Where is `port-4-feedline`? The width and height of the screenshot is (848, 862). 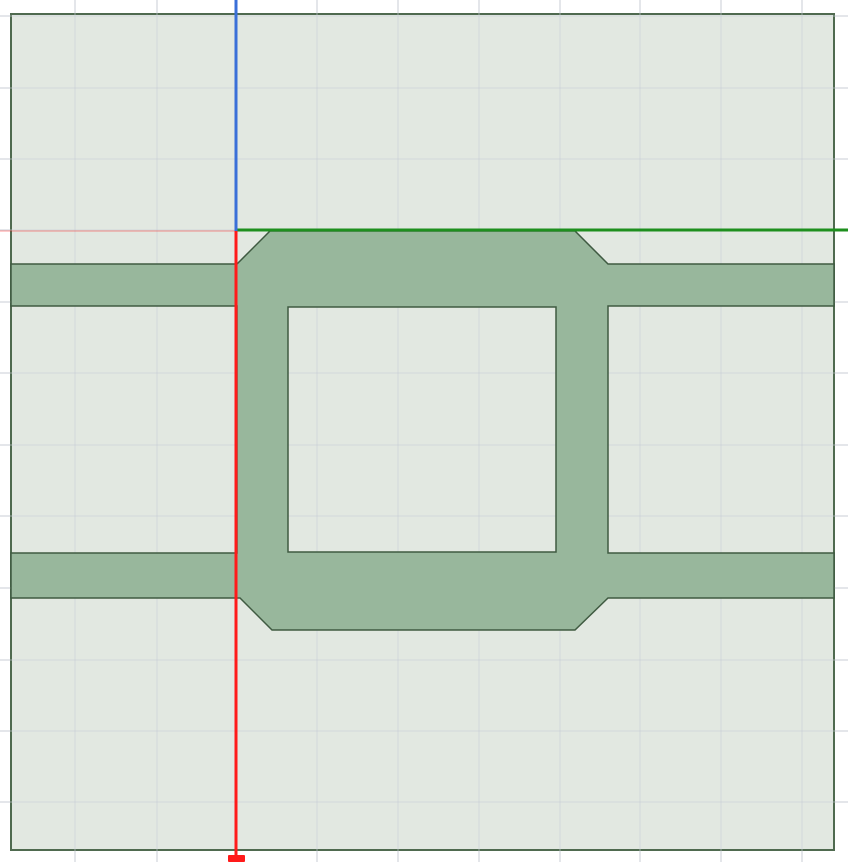
port-4-feedline is located at coordinates (124, 575).